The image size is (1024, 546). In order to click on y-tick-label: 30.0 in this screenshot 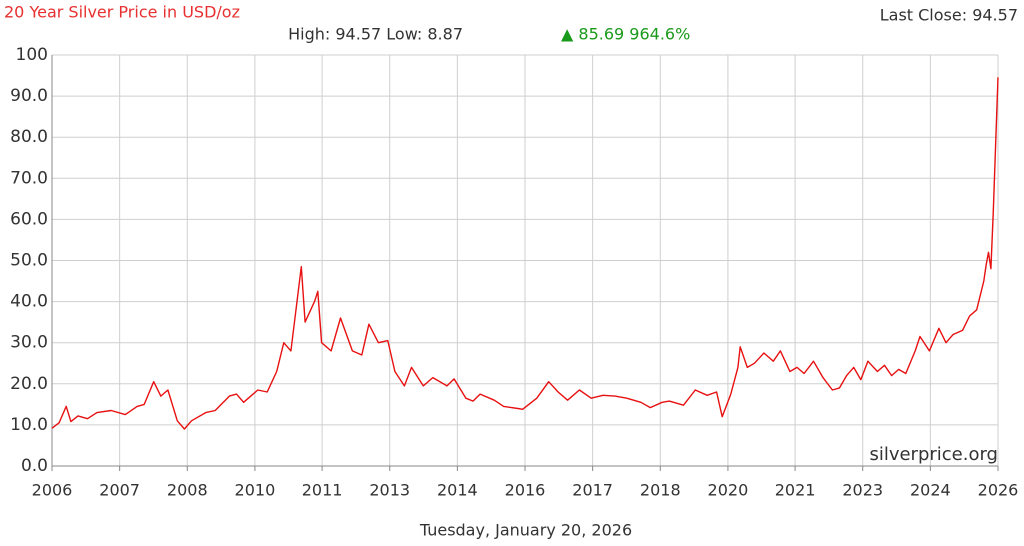, I will do `click(29, 343)`.